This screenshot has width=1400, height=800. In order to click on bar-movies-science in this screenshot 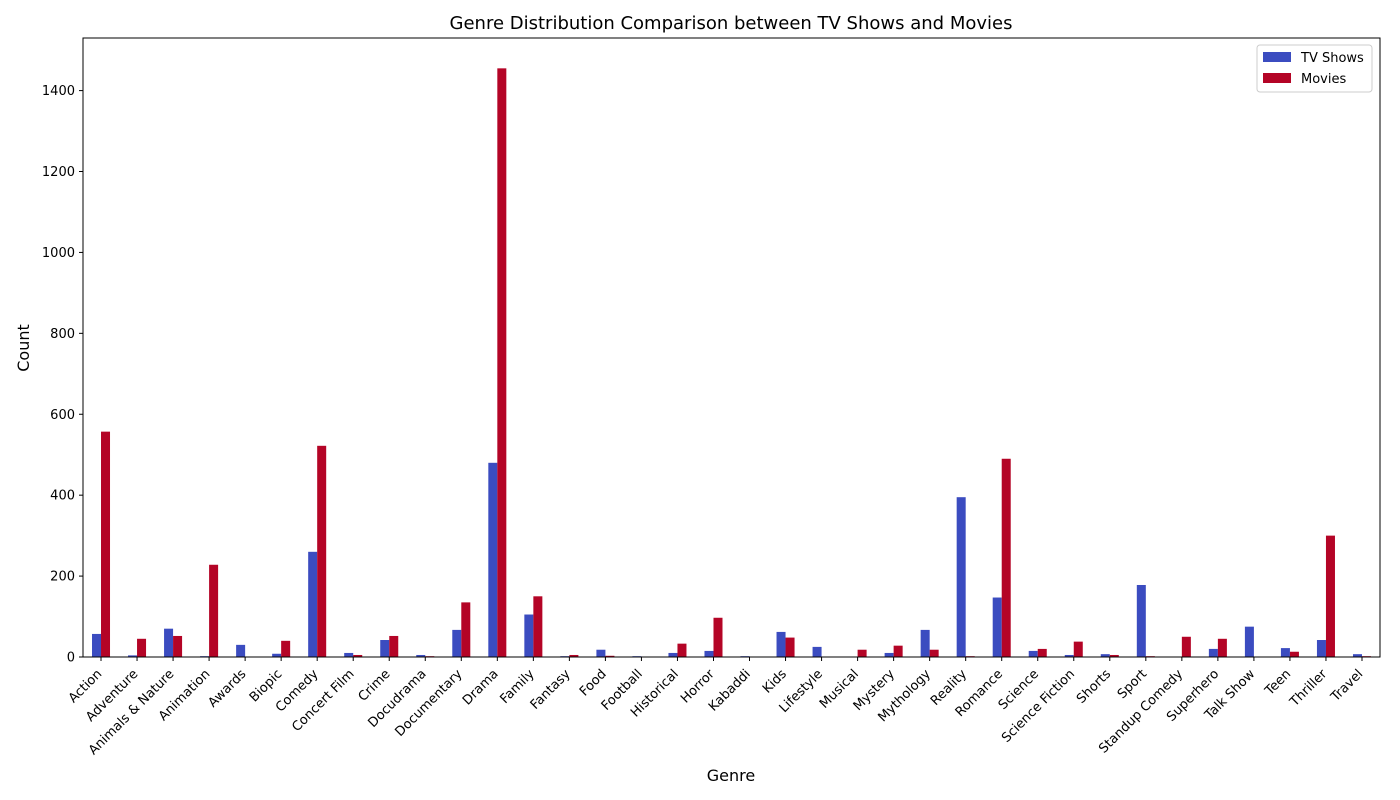, I will do `click(1042, 652)`.